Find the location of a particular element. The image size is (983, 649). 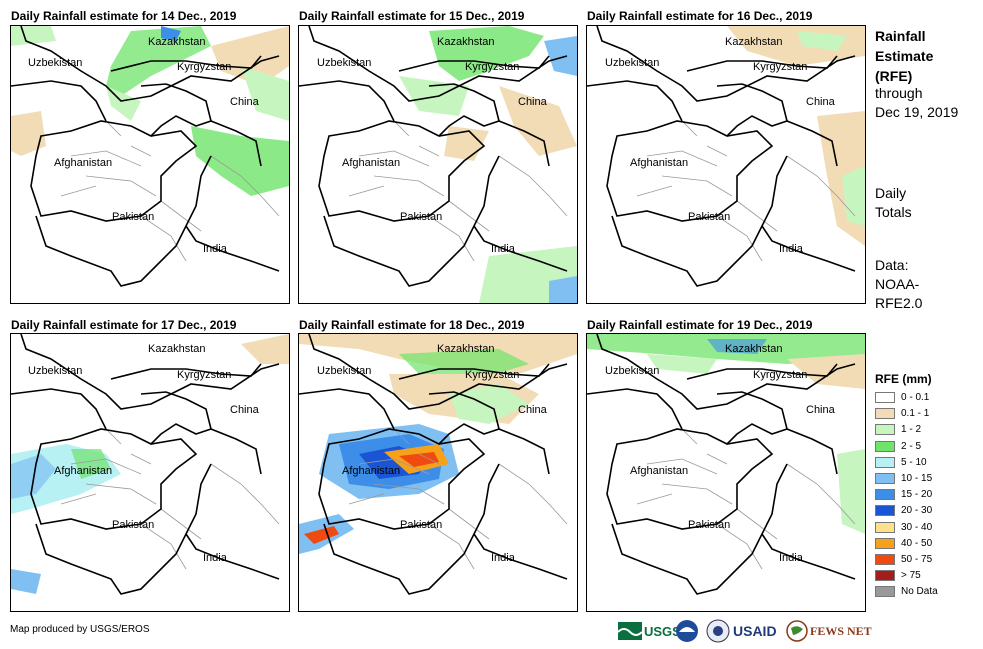

legend-label: 2 - 5 is located at coordinates (911, 446).